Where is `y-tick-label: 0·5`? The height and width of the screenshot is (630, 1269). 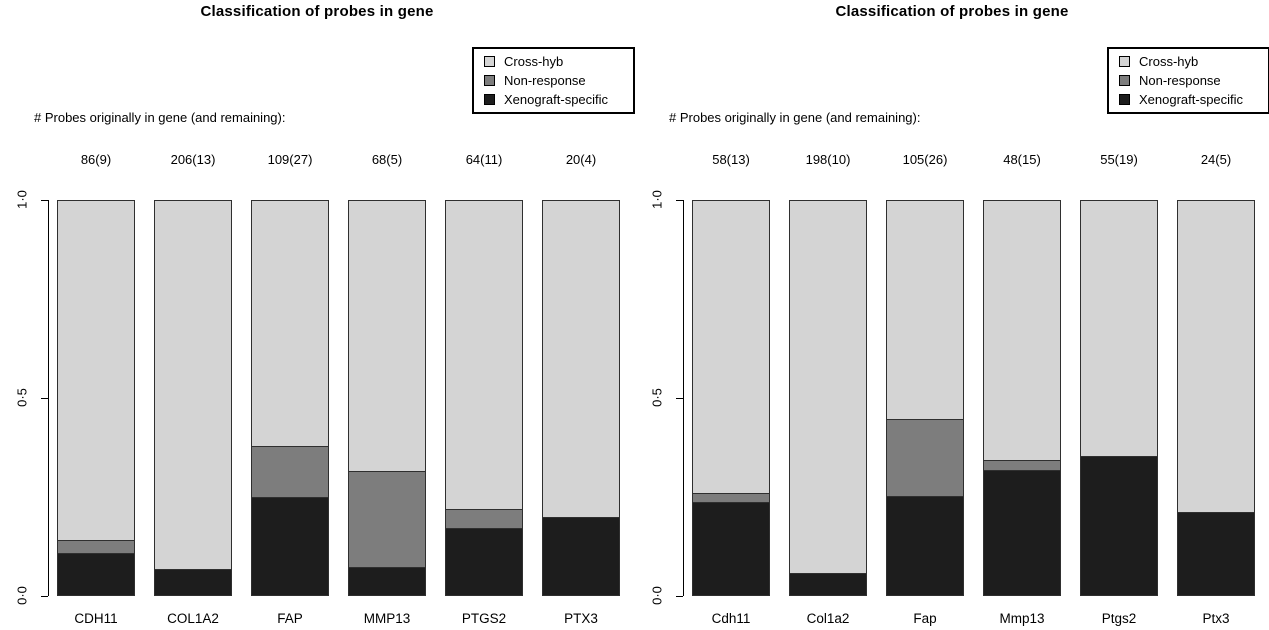
y-tick-label: 0·5 is located at coordinates (657, 397).